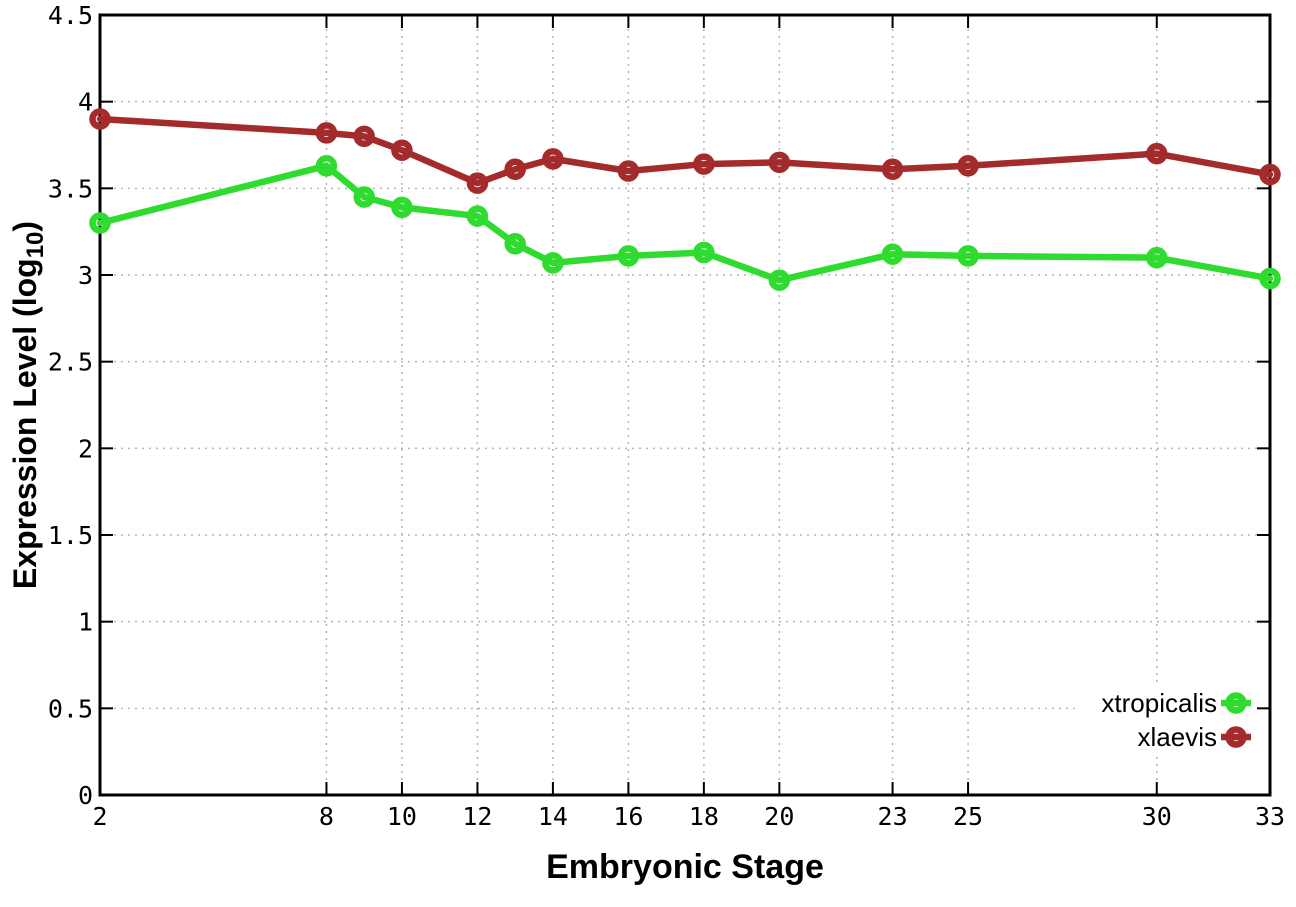  What do you see at coordinates (70, 535) in the screenshot?
I see `y-tick-label: 1.5` at bounding box center [70, 535].